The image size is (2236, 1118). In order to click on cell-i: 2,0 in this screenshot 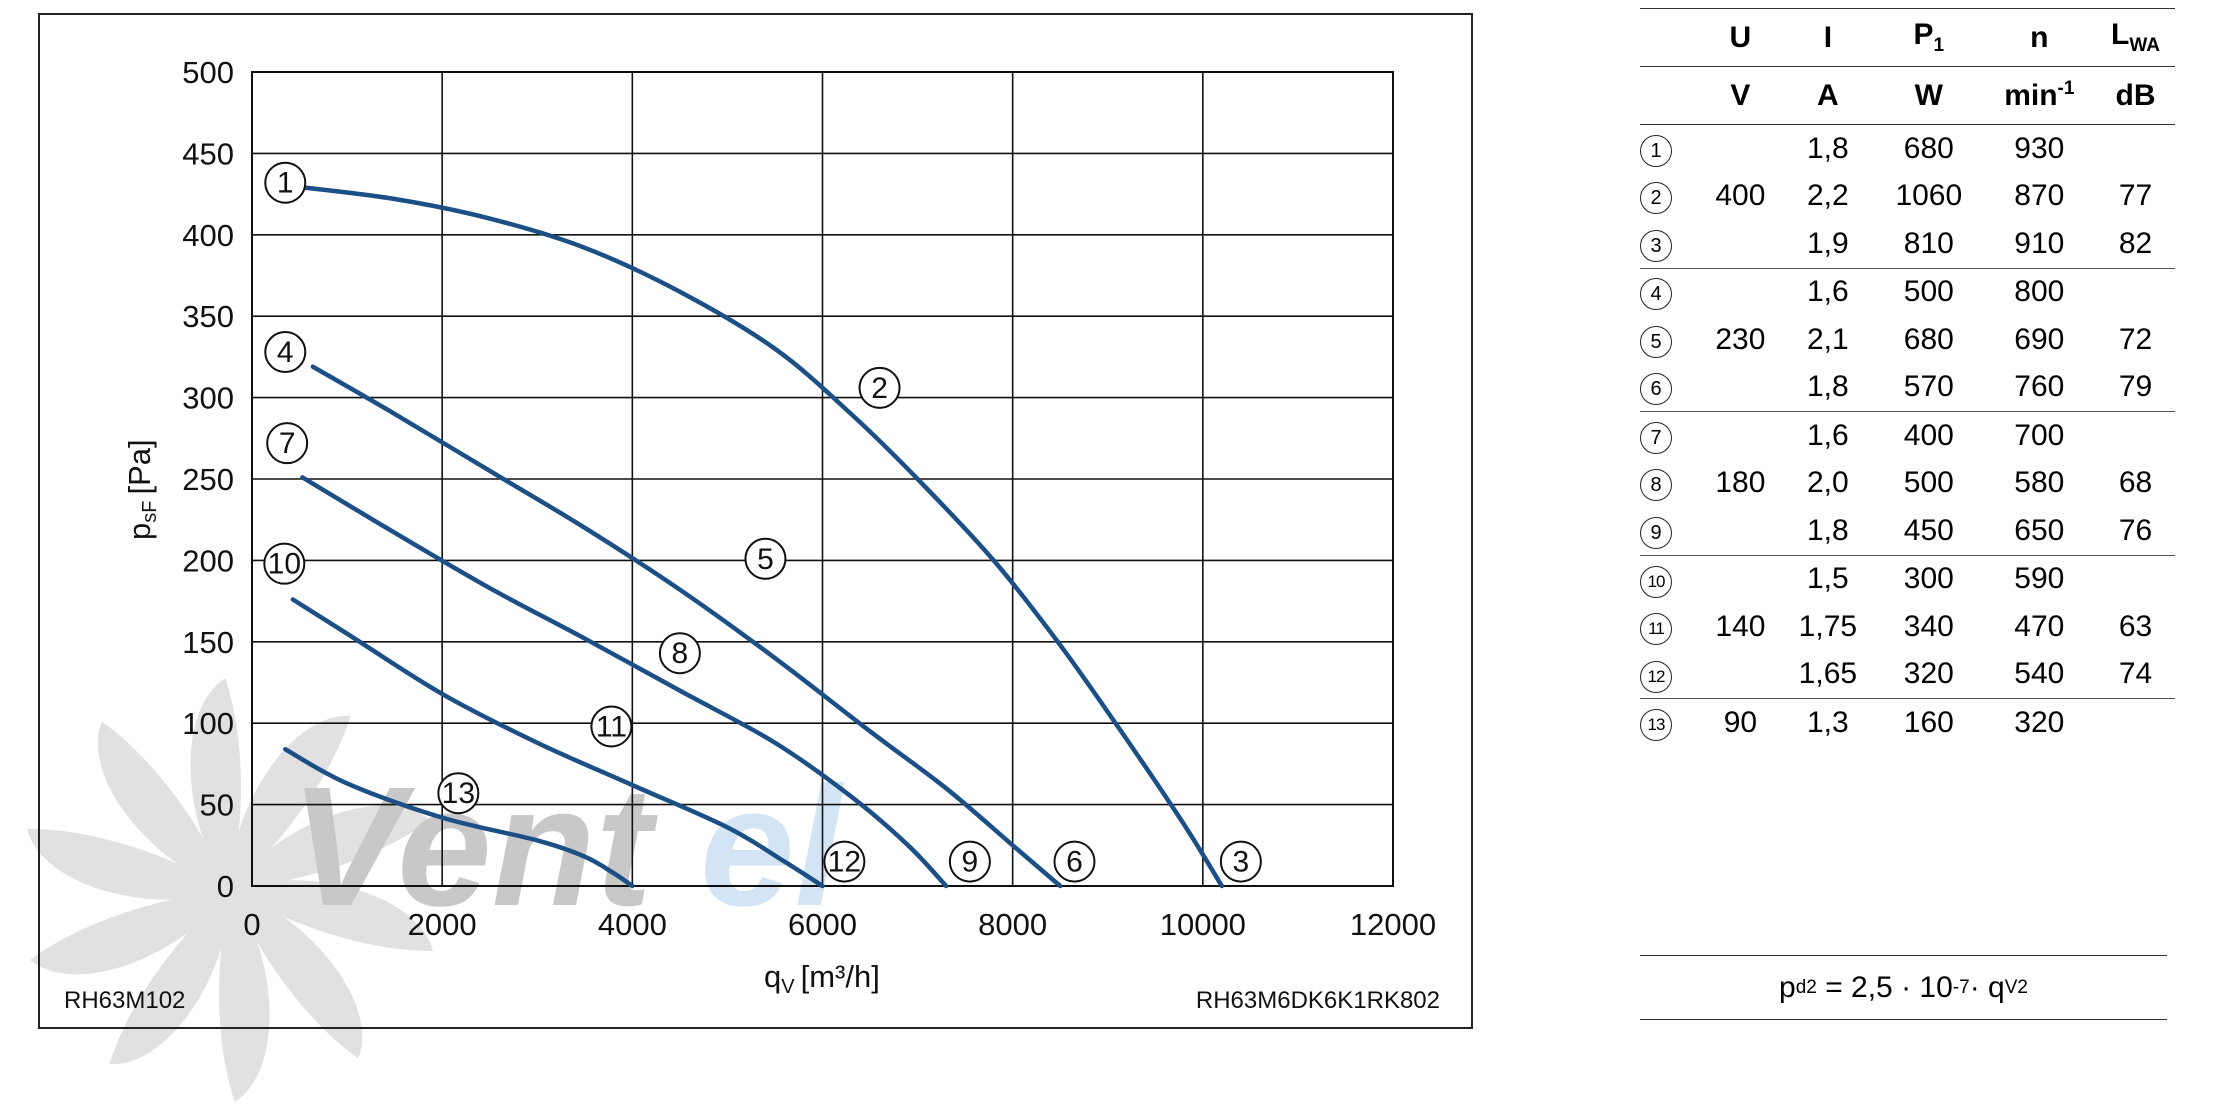, I will do `click(1828, 483)`.